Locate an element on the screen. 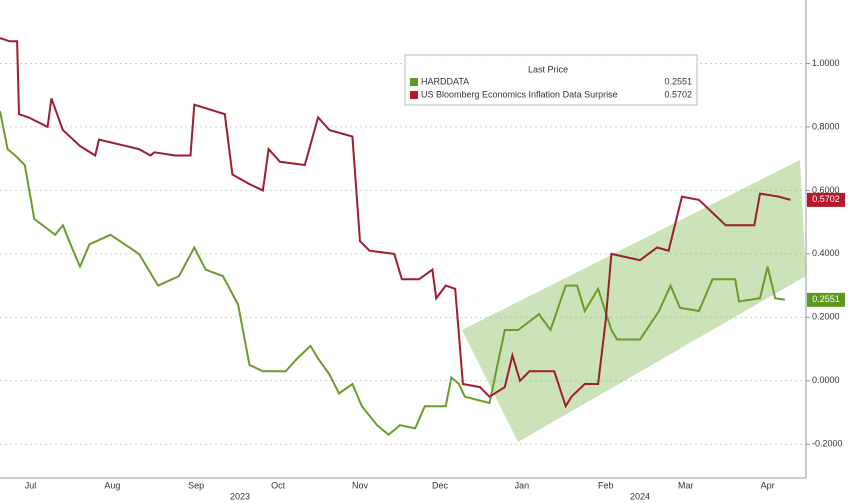  legend-box is located at coordinates (551, 80).